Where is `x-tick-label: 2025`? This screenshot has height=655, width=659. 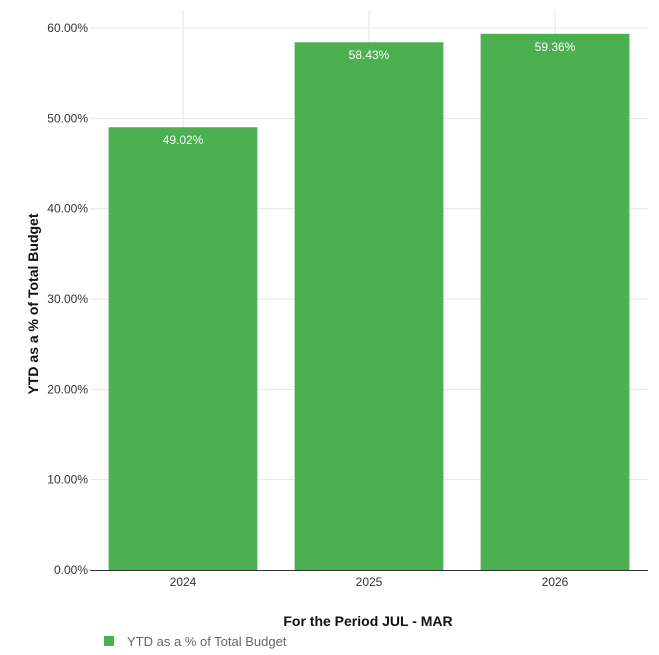 x-tick-label: 2025 is located at coordinates (369, 582).